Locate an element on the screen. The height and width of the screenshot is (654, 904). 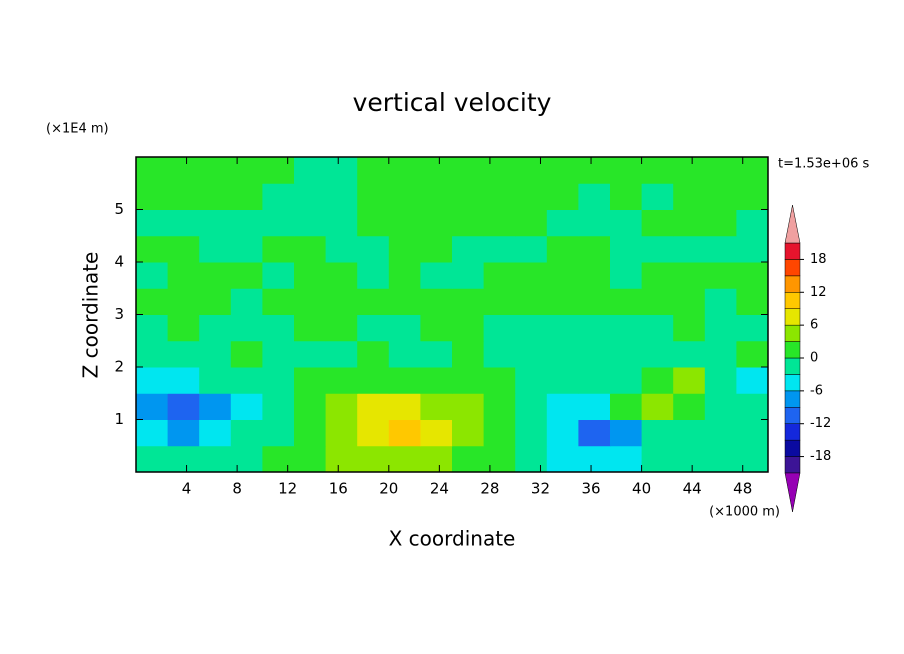
colorbar-tick-label: 0 is located at coordinates (814, 358).